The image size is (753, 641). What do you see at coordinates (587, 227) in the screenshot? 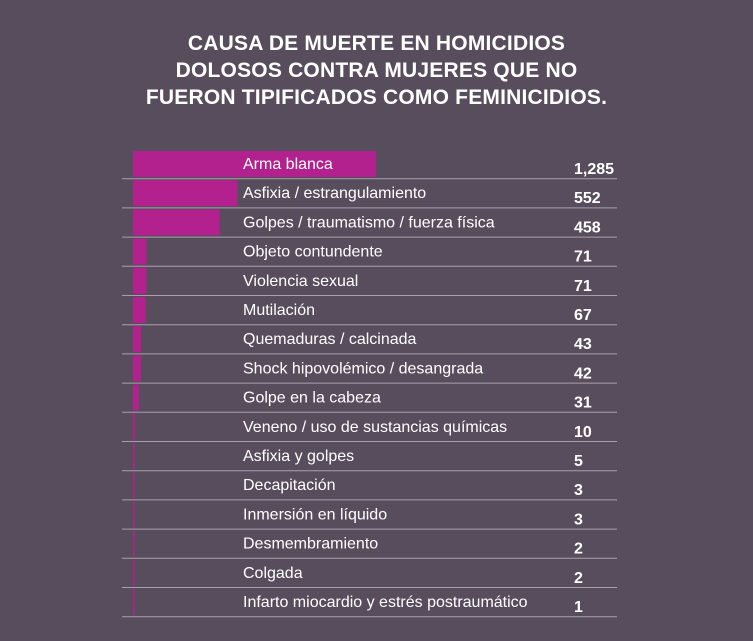
I see `value-label-2: 458` at bounding box center [587, 227].